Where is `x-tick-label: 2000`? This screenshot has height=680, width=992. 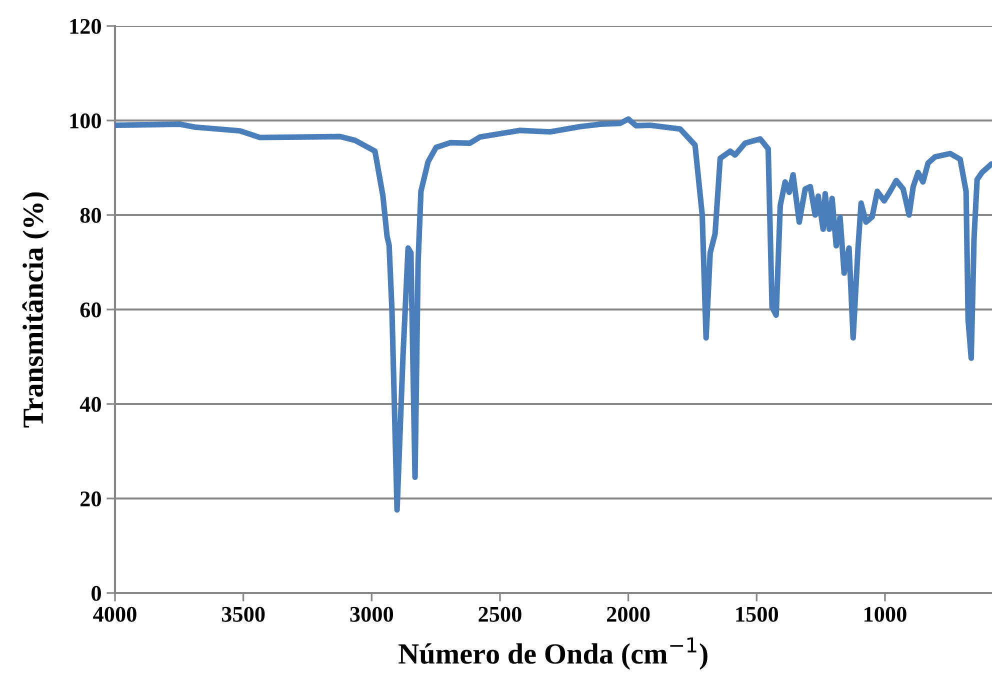
x-tick-label: 2000 is located at coordinates (628, 614).